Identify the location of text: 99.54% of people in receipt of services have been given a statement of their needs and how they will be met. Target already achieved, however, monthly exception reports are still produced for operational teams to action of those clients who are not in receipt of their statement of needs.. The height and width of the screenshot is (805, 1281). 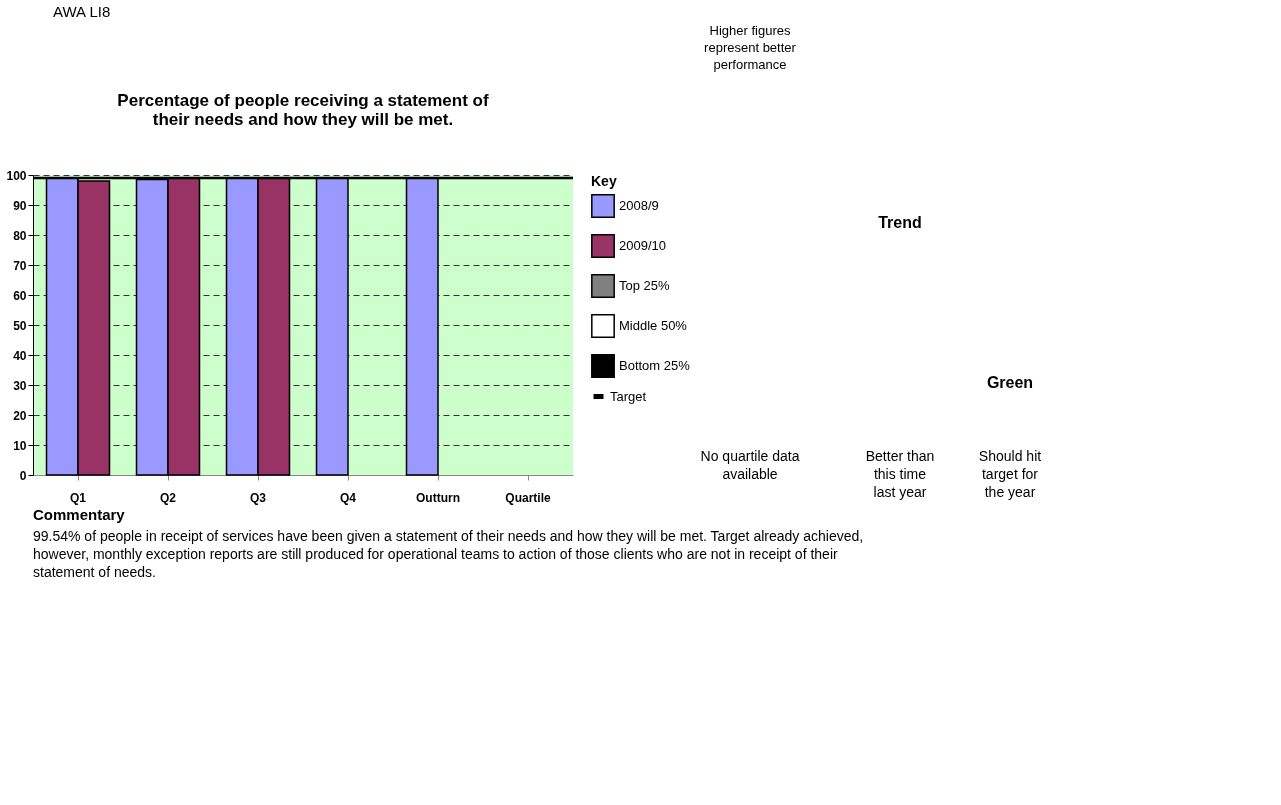
(448, 554).